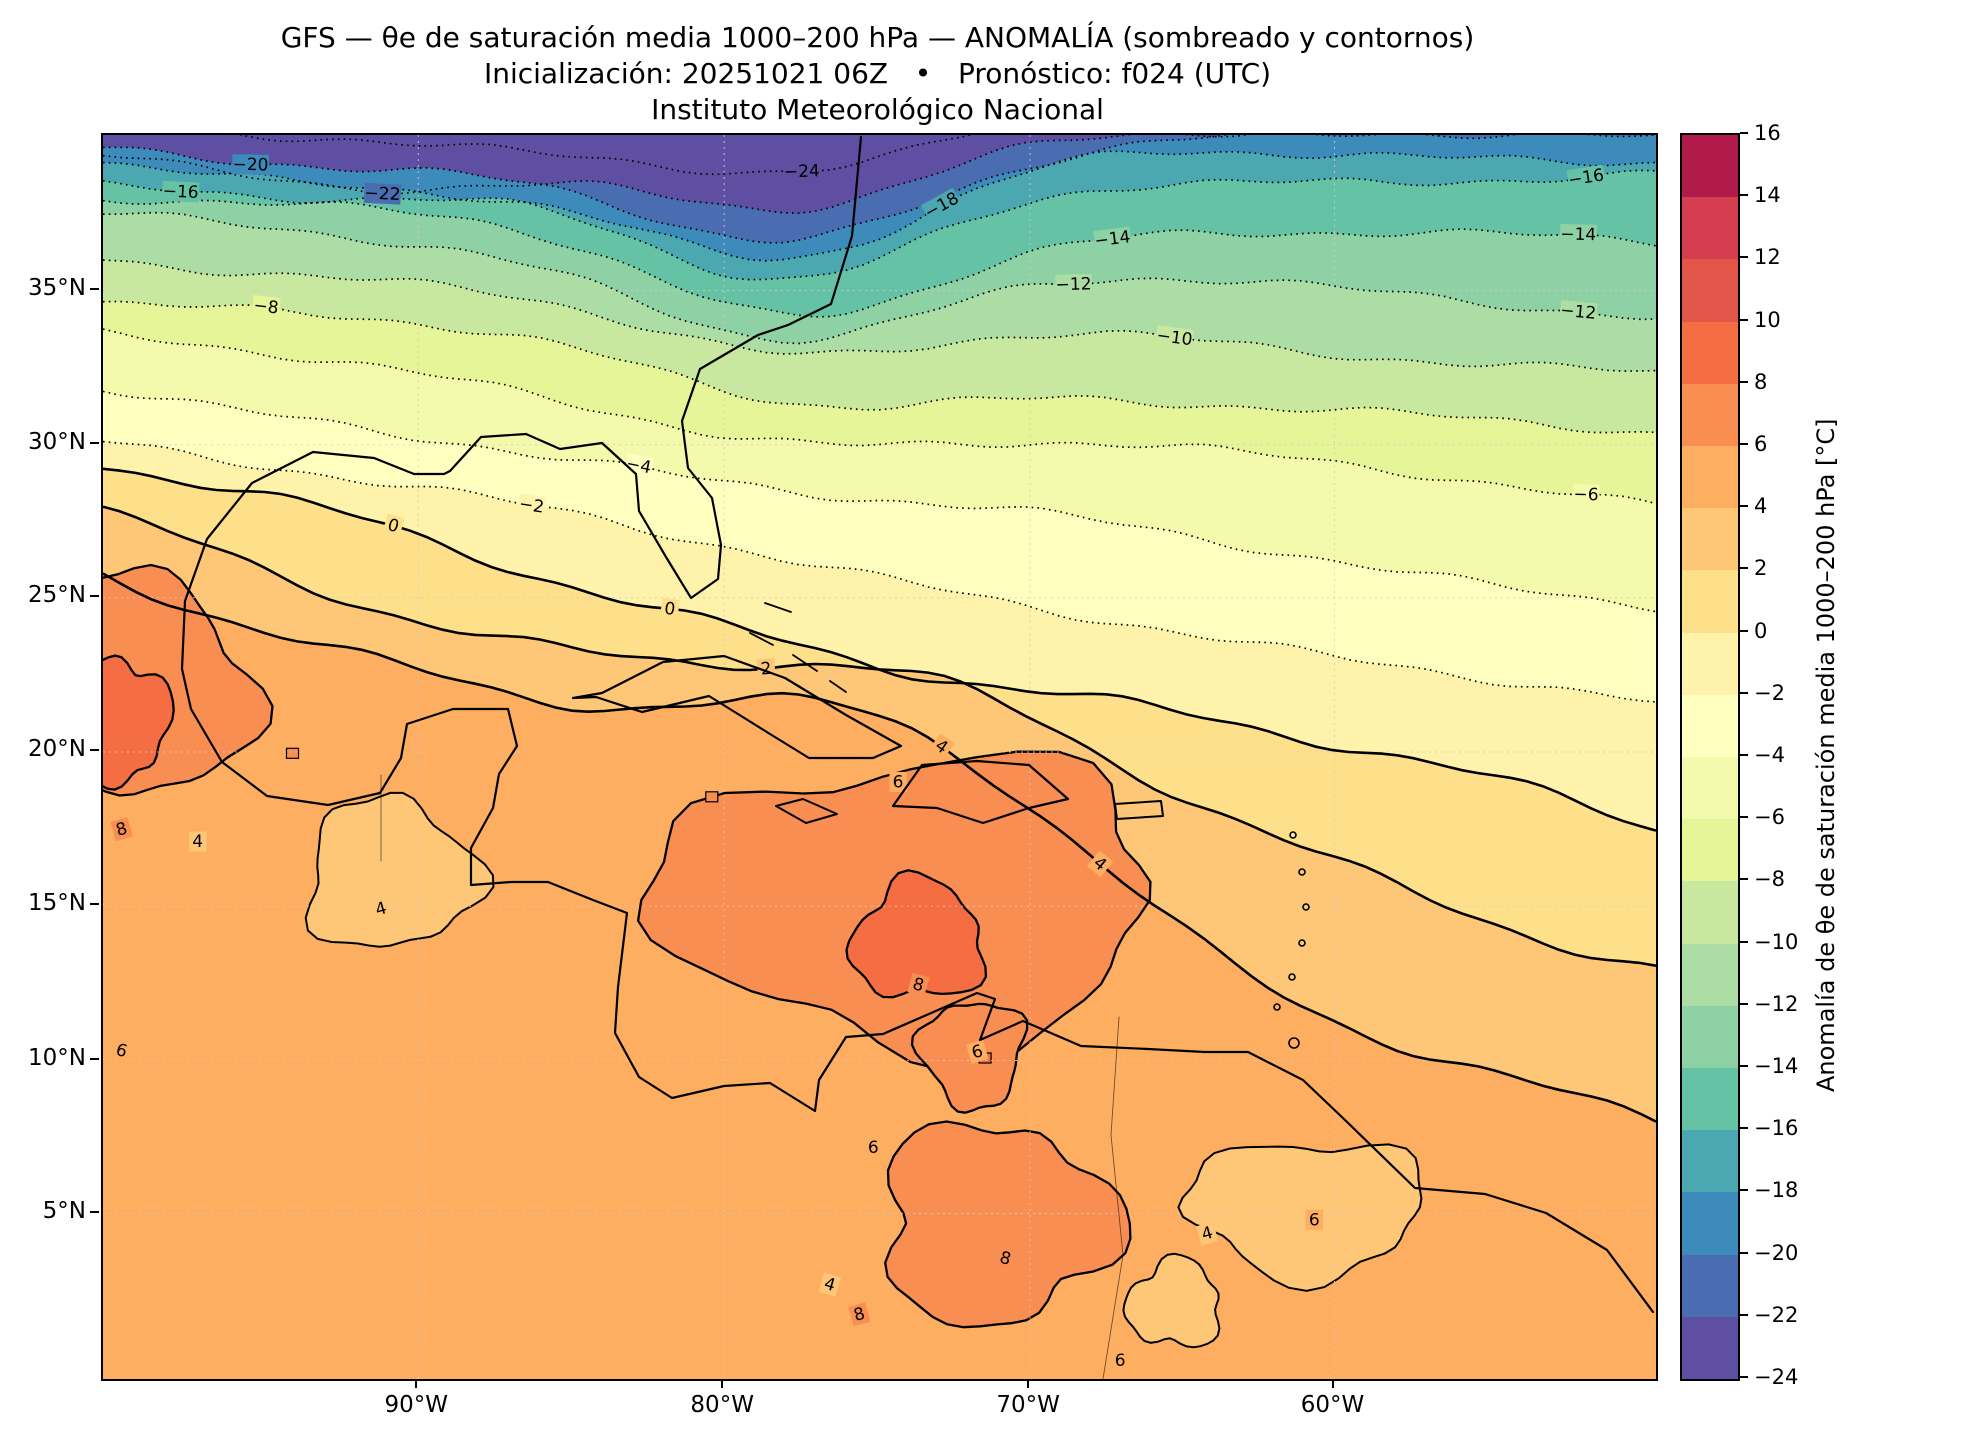 Image resolution: width=1980 pixels, height=1440 pixels. What do you see at coordinates (1767, 319) in the screenshot?
I see `colorbar-tick-label: 10` at bounding box center [1767, 319].